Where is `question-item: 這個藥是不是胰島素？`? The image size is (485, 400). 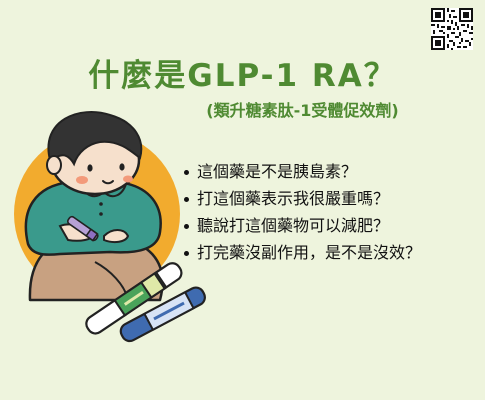 question-item: 這個藥是不是胰島素？ is located at coordinates (302, 171).